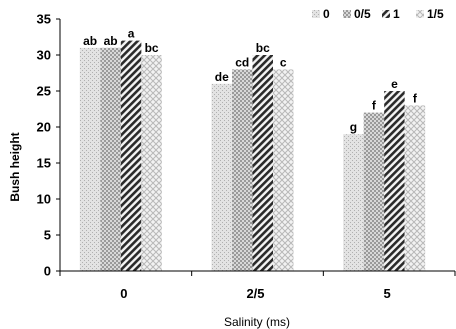  What do you see at coordinates (123, 293) in the screenshot?
I see `x-tick-label: 0` at bounding box center [123, 293].